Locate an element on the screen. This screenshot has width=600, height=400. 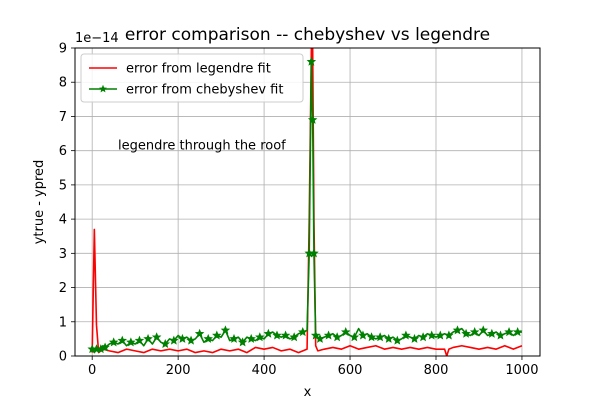
y-tick-label: 4 is located at coordinates (63, 220).